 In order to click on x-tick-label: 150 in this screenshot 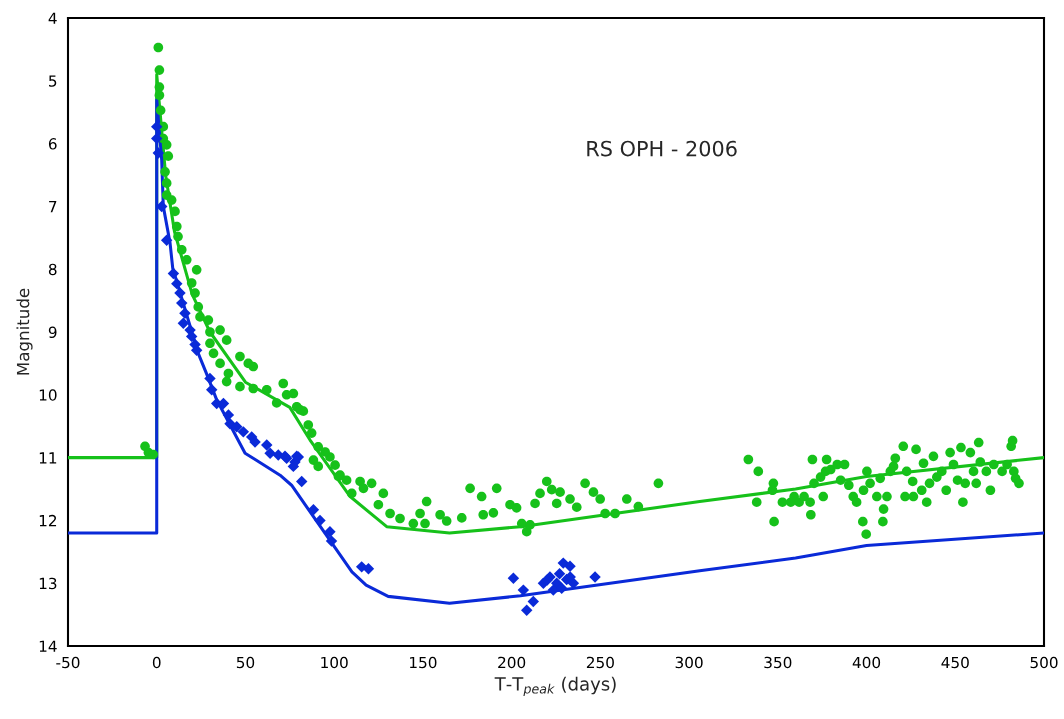, I will do `click(423, 662)`.